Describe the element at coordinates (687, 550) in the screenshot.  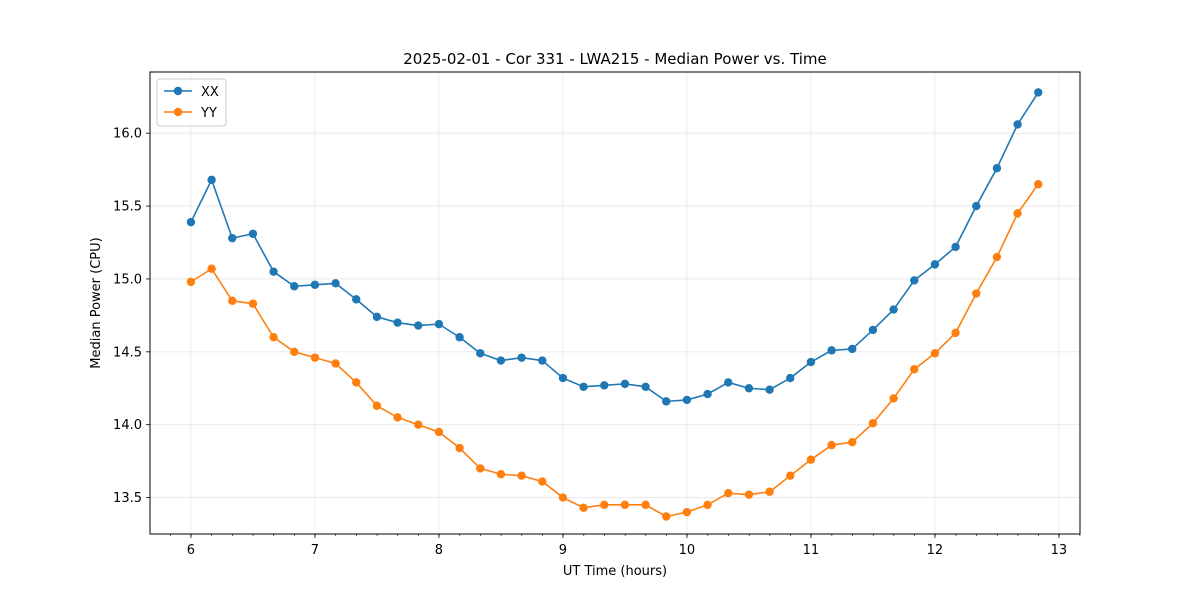
I see `x-tick-label: 10` at that location.